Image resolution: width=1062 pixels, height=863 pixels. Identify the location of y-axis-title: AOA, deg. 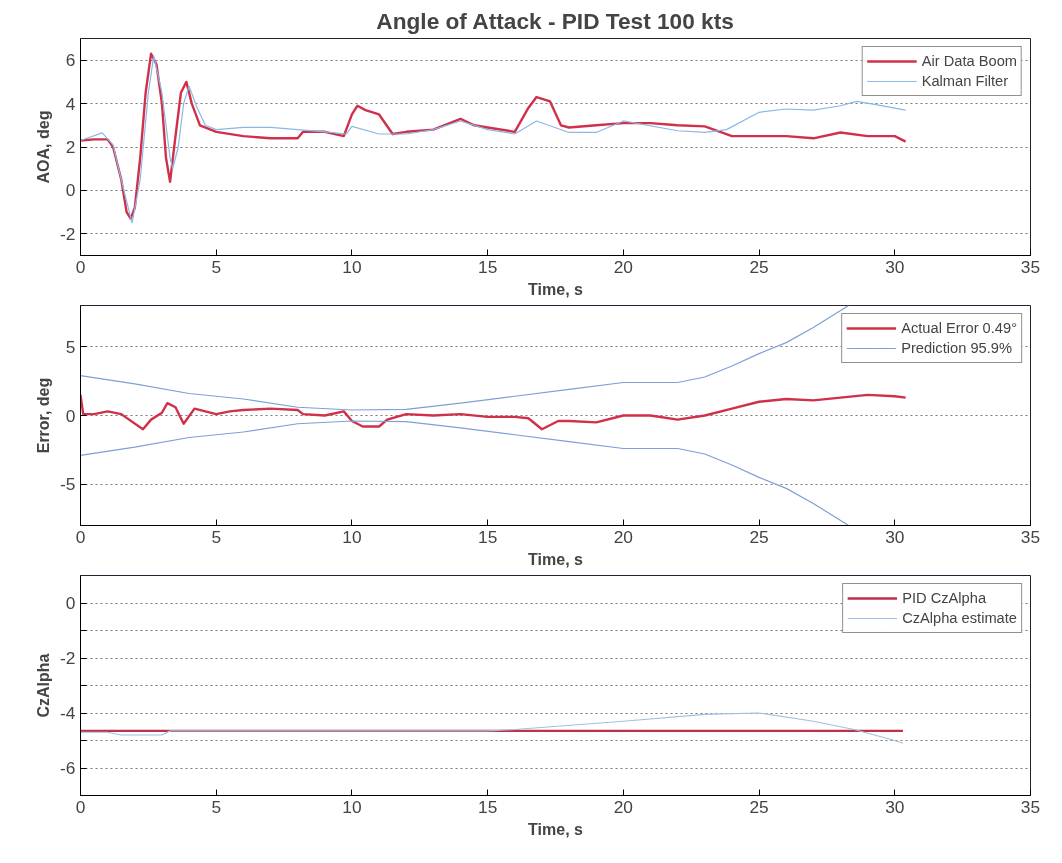
(44, 147).